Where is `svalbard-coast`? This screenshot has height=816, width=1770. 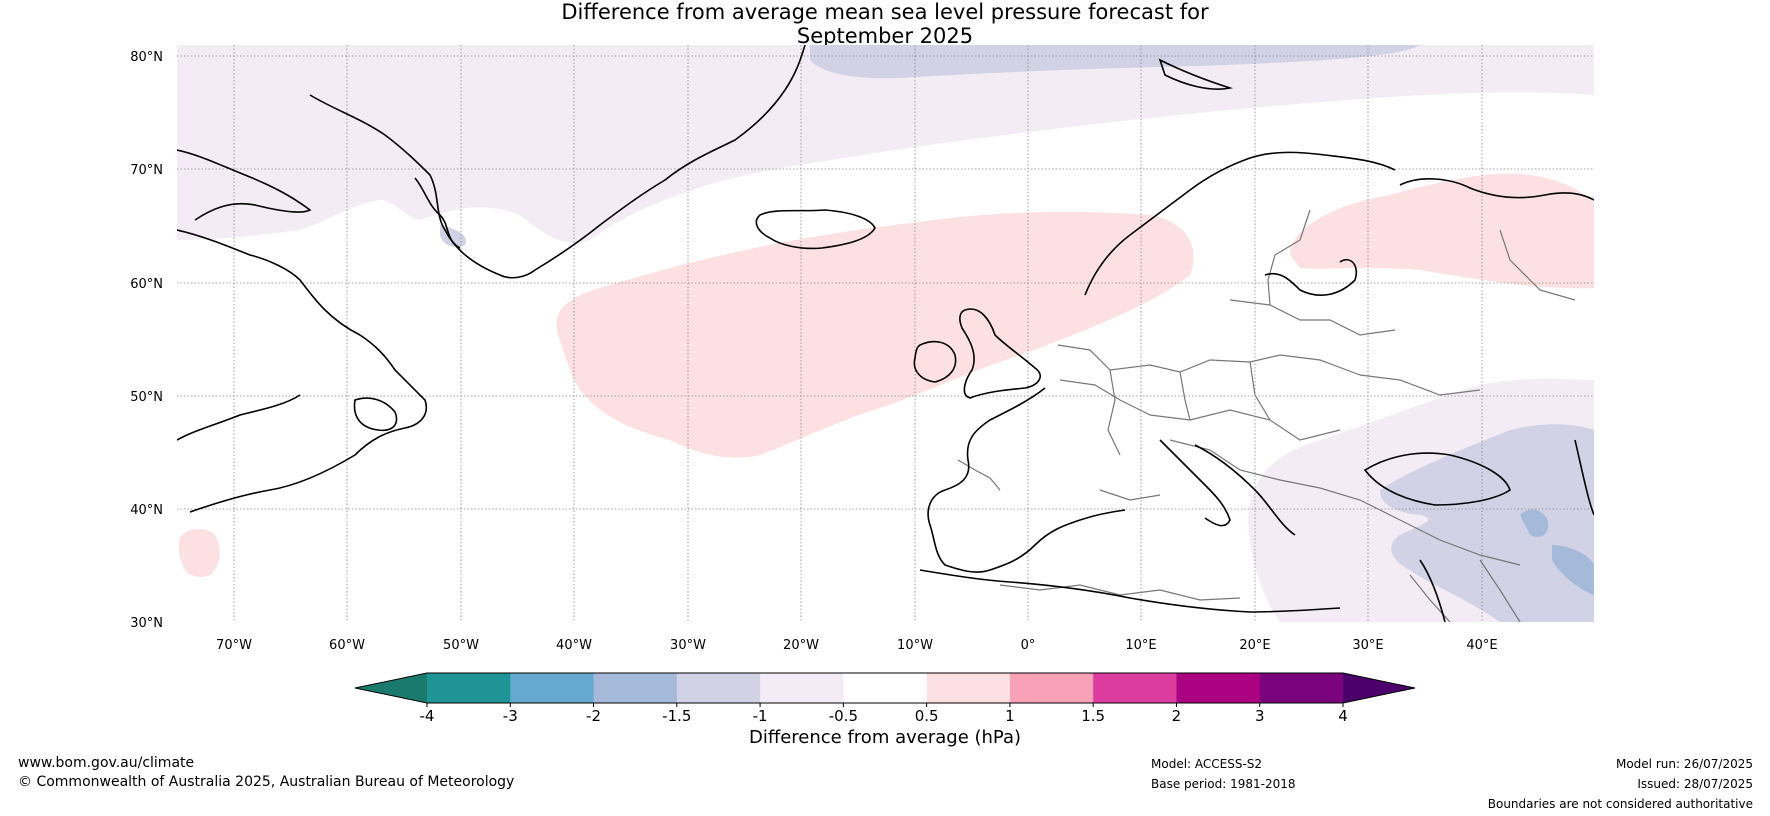
svalbard-coast is located at coordinates (1196, 74).